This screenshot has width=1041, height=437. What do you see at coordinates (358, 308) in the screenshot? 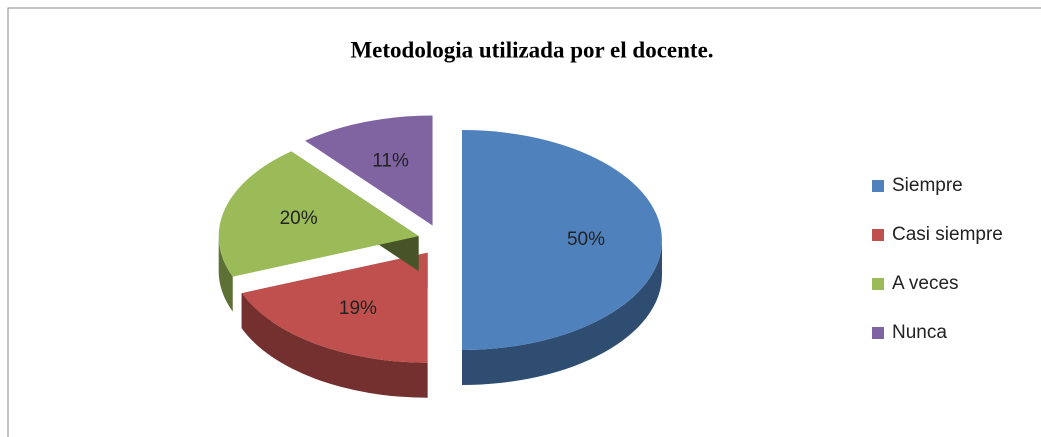
I see `data-label: 19%` at bounding box center [358, 308].